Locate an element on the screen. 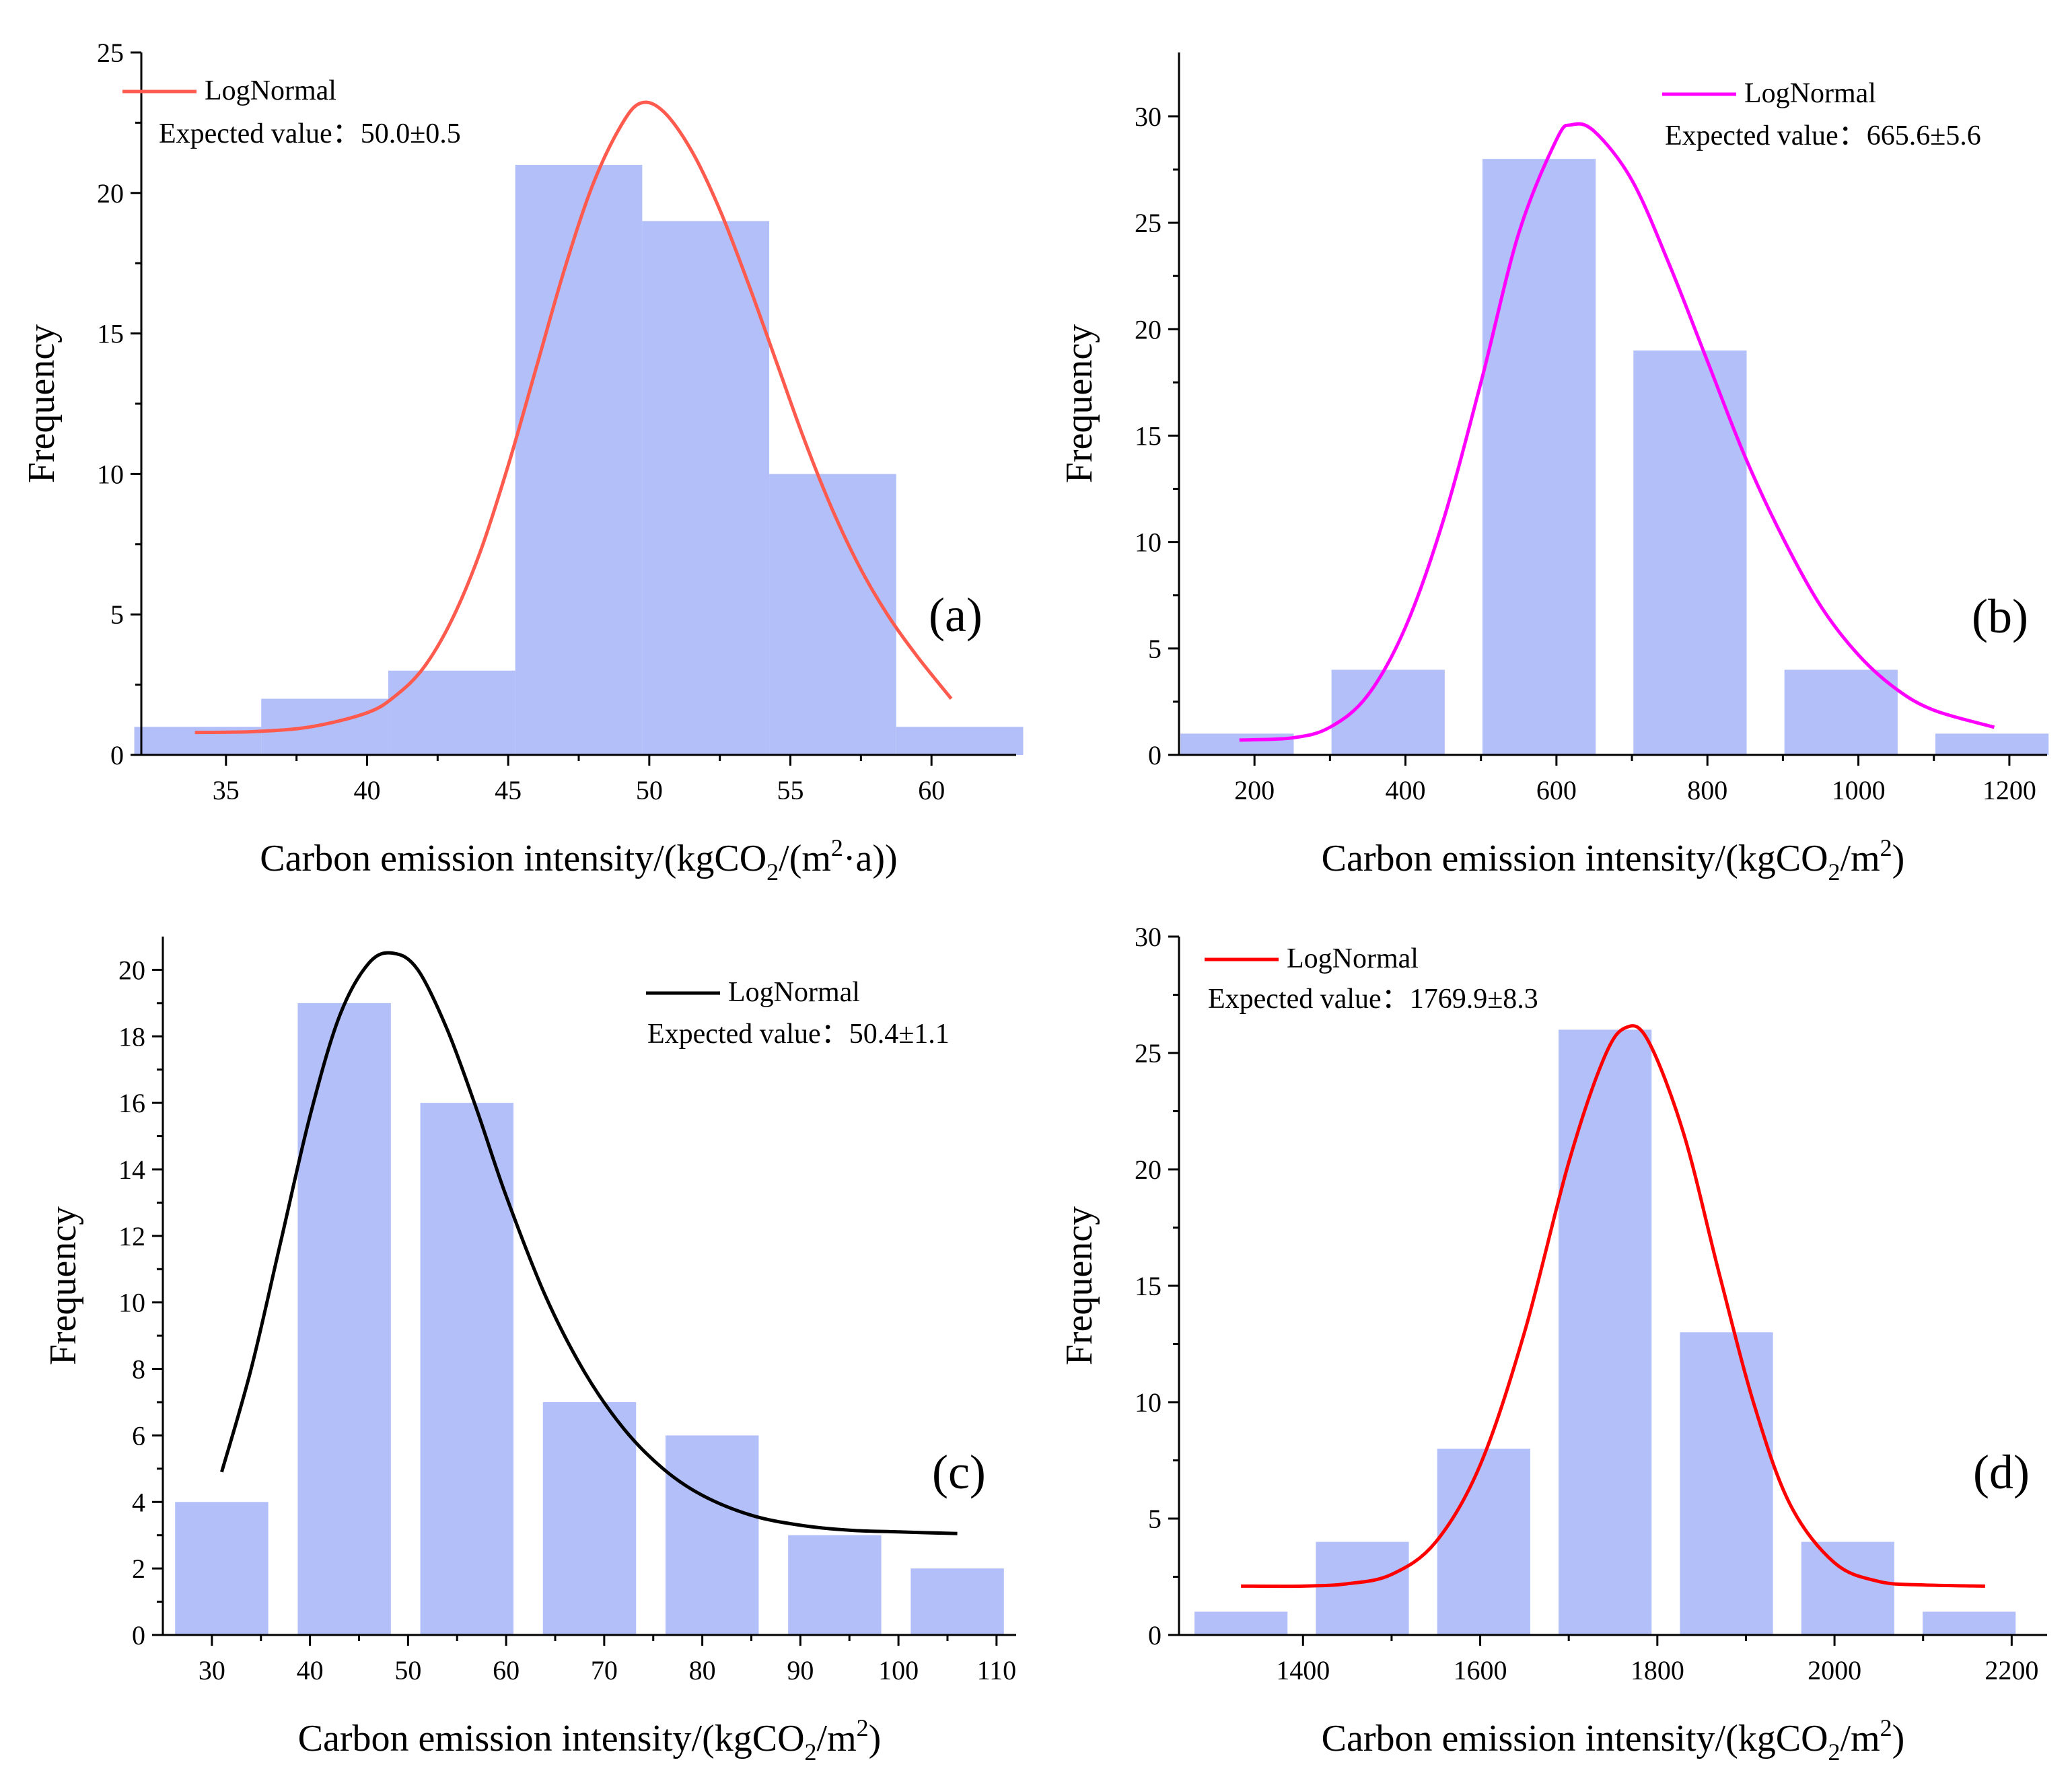 This screenshot has width=2072, height=1783. x-axis-title-part: /(m is located at coordinates (805, 859).